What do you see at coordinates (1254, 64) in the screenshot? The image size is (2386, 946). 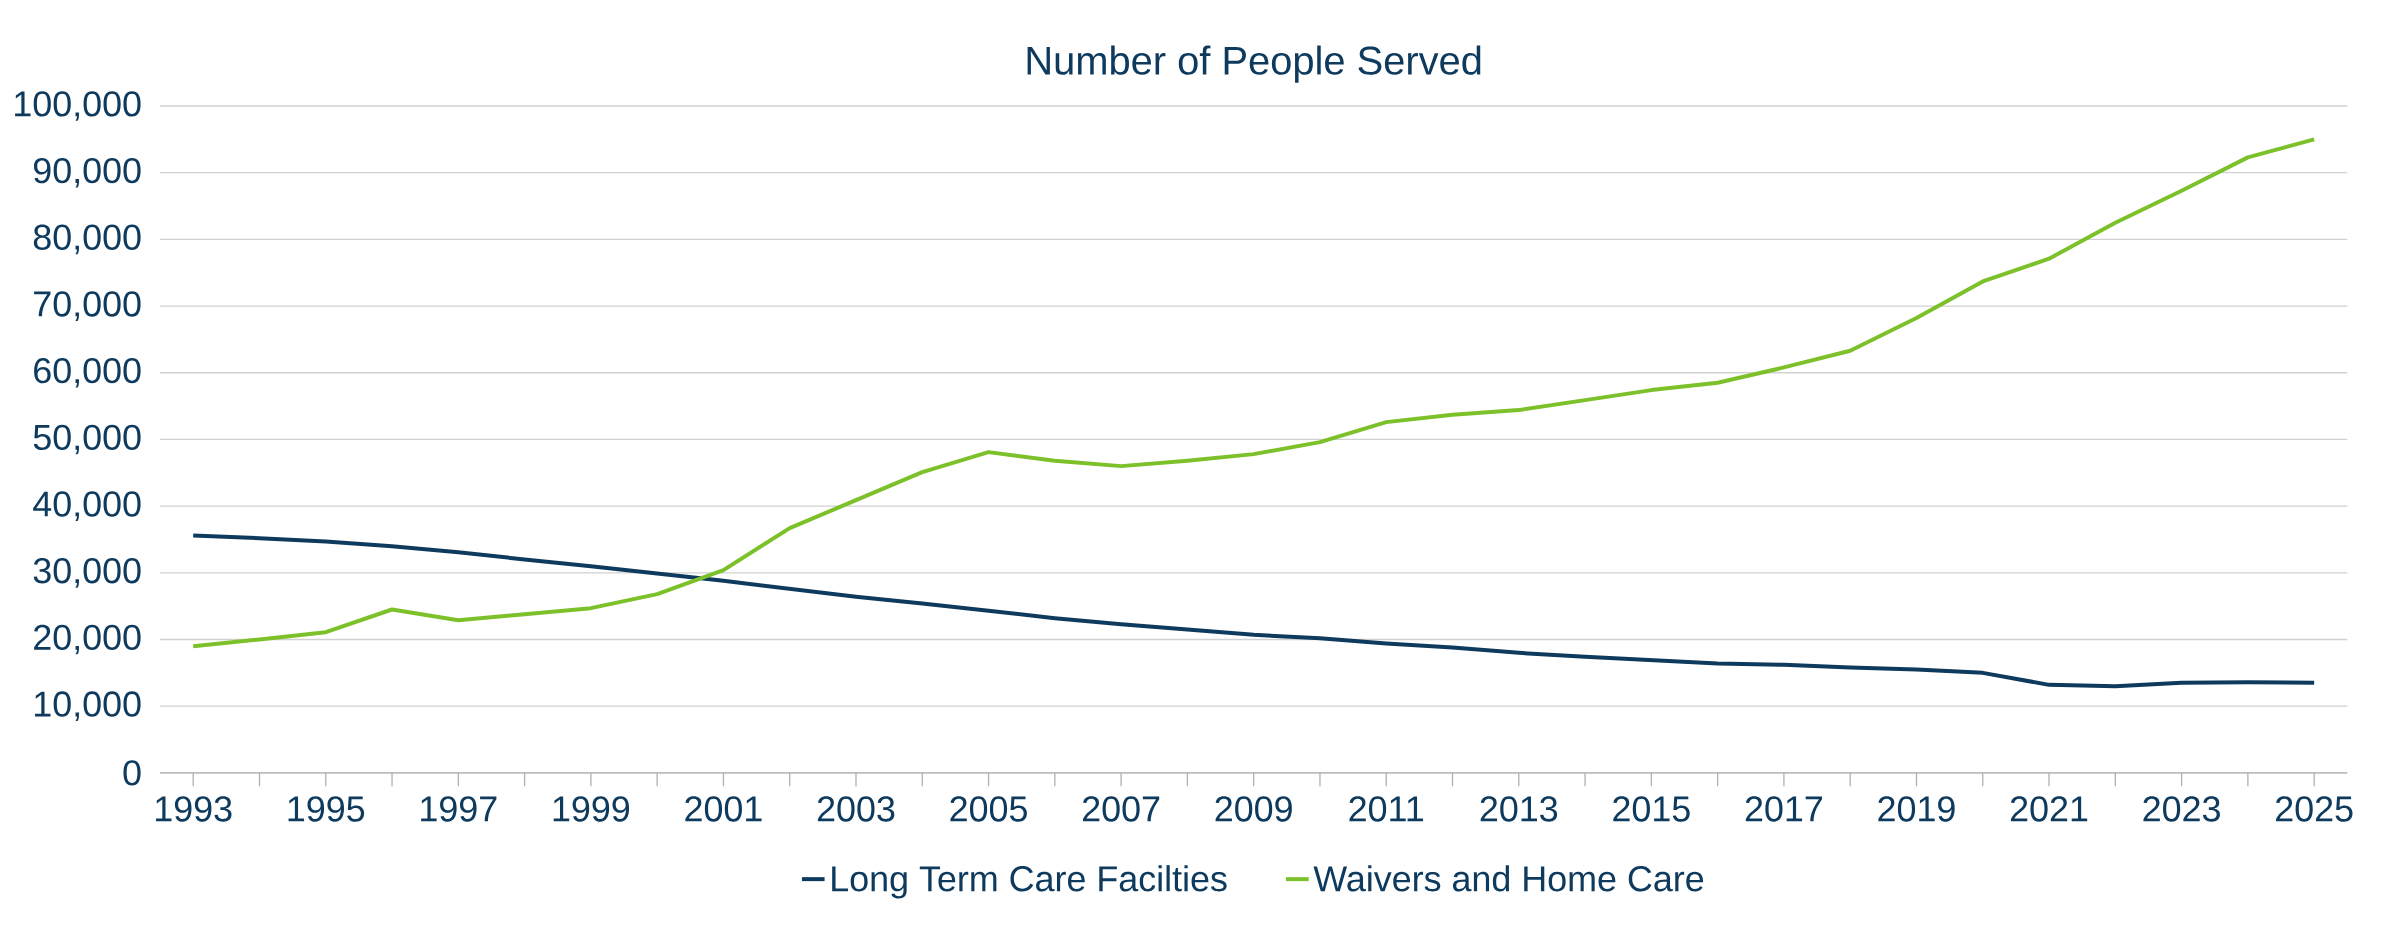 I see `chart-title: Number of People Served` at bounding box center [1254, 64].